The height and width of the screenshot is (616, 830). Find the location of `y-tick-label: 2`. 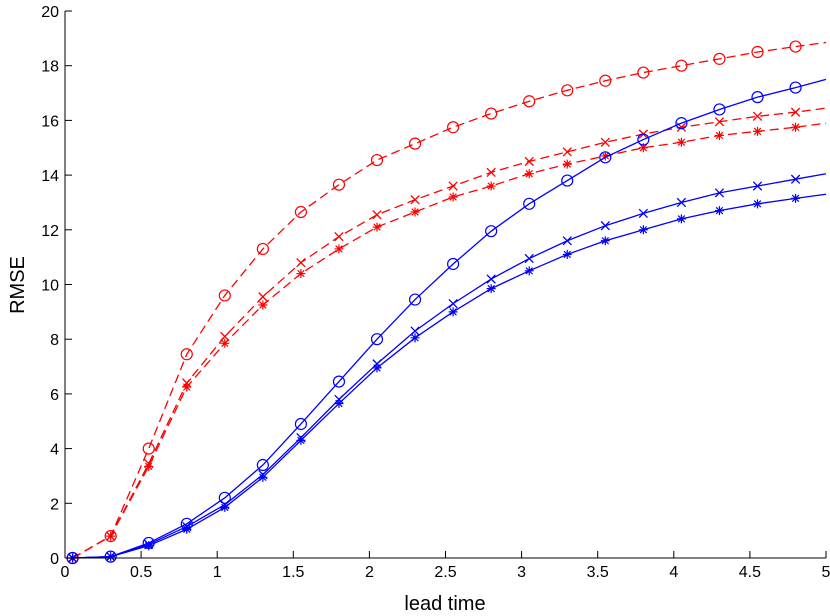

y-tick-label: 2 is located at coordinates (54, 504).